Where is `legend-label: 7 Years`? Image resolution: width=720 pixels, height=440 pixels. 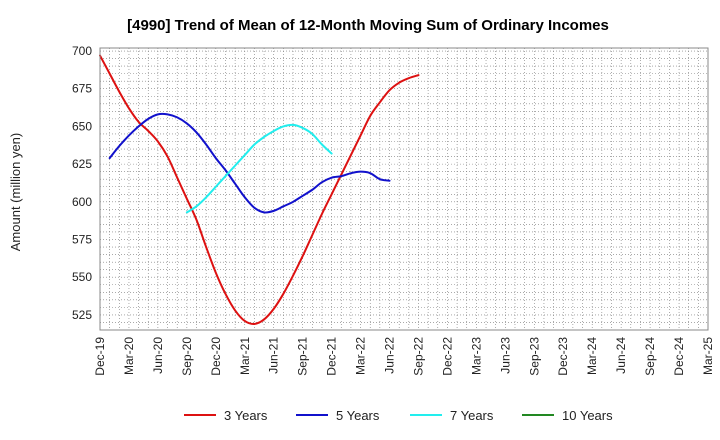
legend-label: 7 Years is located at coordinates (472, 415).